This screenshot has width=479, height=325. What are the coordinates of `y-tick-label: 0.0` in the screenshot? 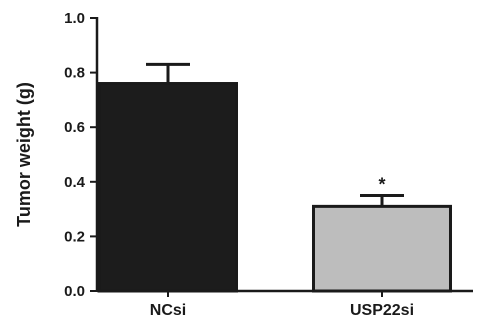 It's located at (74, 291).